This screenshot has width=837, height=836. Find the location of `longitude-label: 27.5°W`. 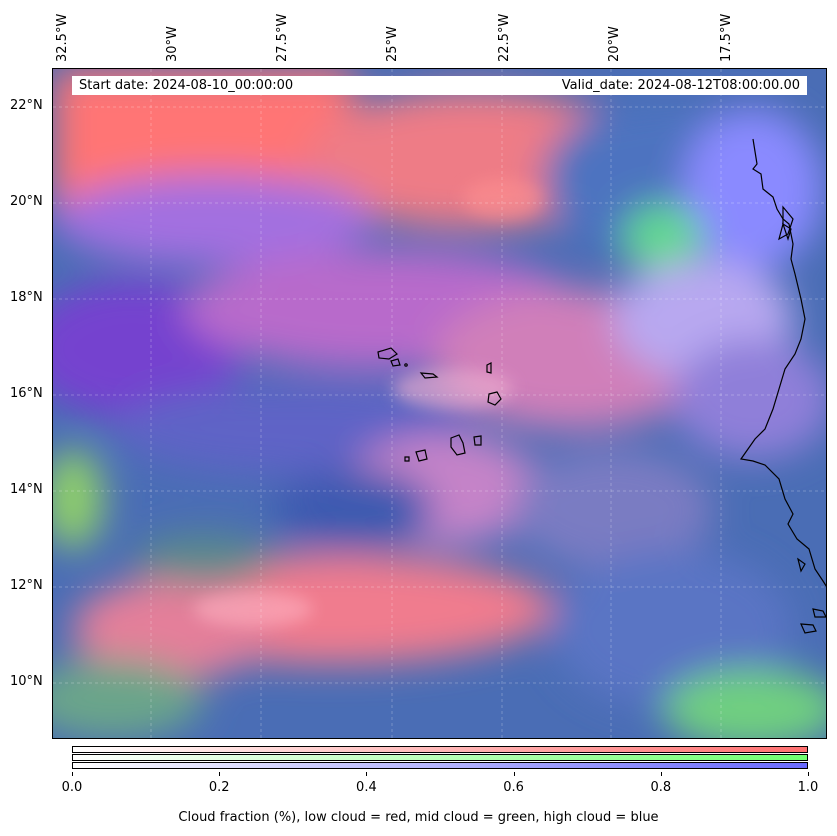

longitude-label: 27.5°W is located at coordinates (282, 37).